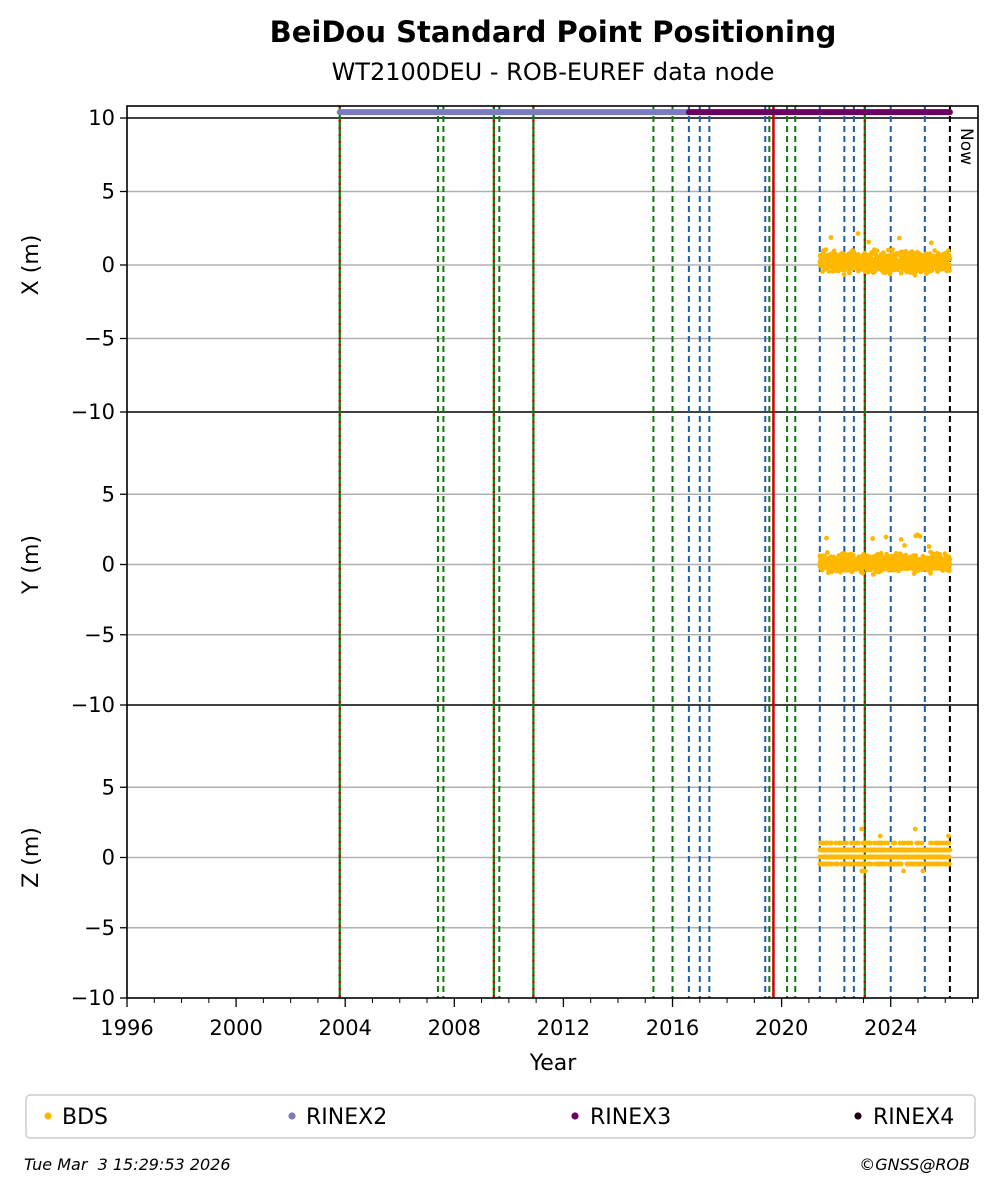 The image size is (997, 1194). Describe the element at coordinates (966, 146) in the screenshot. I see `now-label: Now` at that location.